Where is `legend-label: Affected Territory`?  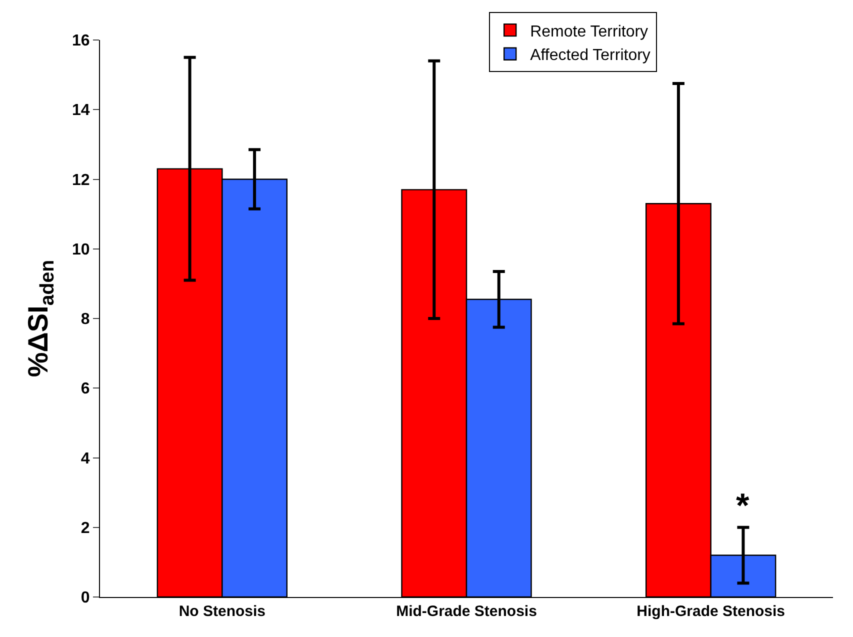
legend-label: Affected Territory is located at coordinates (590, 55).